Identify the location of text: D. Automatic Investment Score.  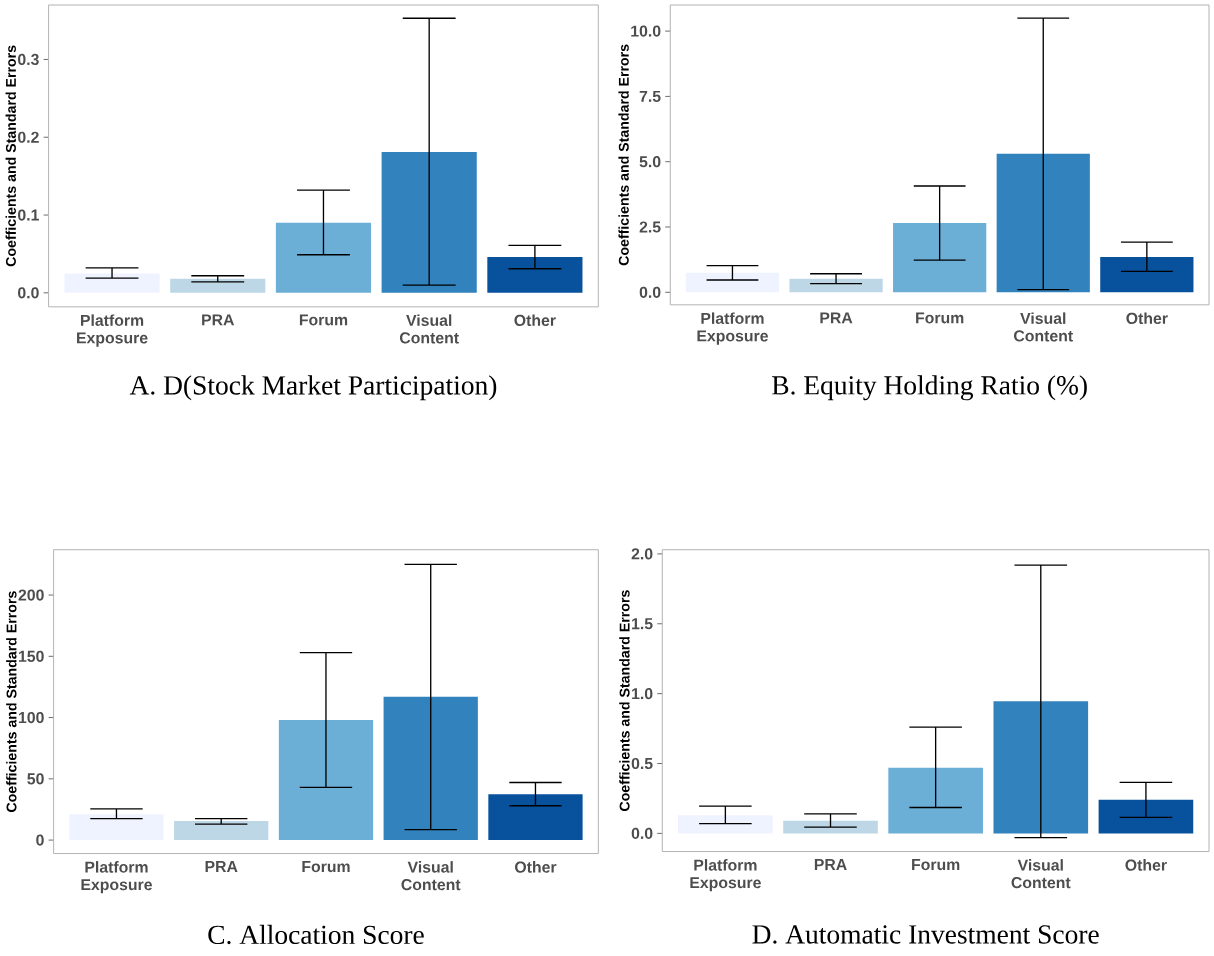
(925, 935).